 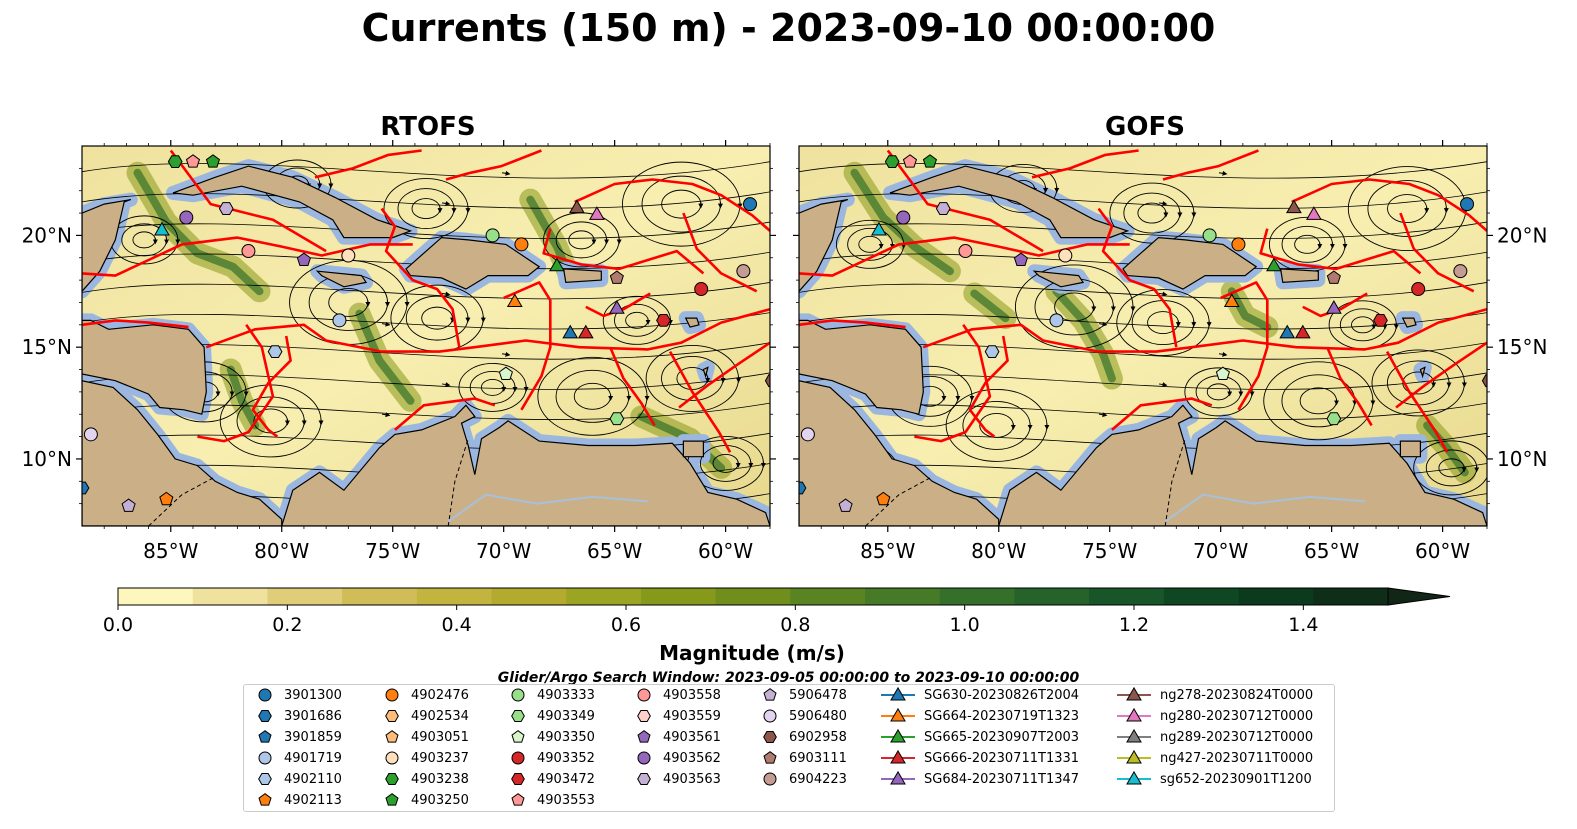 I want to click on legend-label: 4903333, so click(x=566, y=695).